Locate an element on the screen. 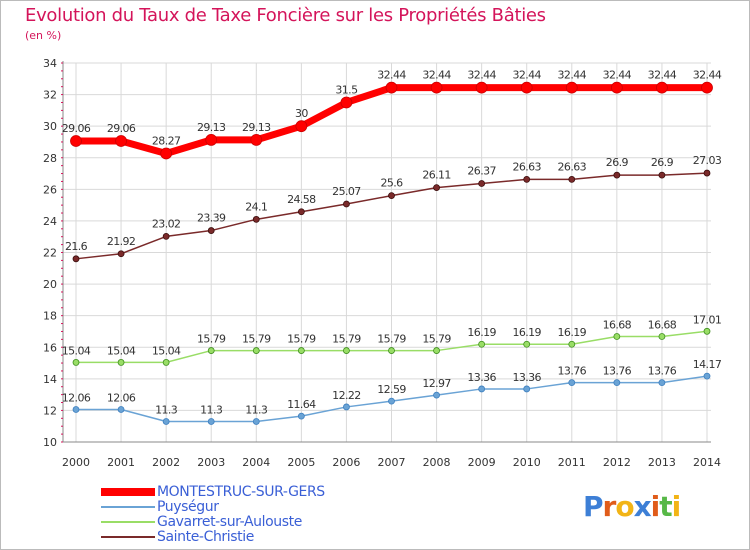 This screenshot has width=750, height=550. data-label: 29.13 is located at coordinates (211, 127).